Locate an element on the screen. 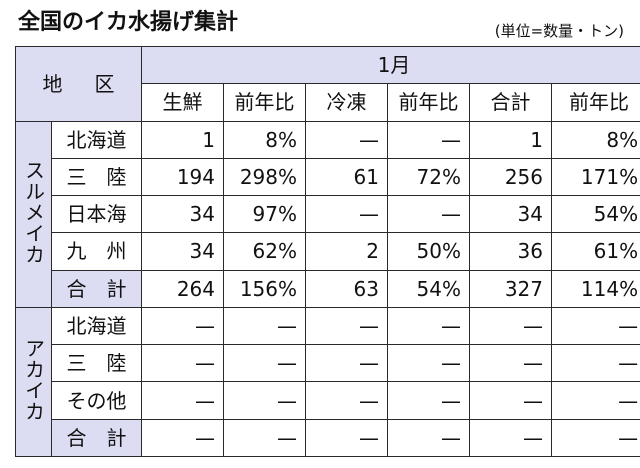 This screenshot has height=468, width=640. table-cell: 61 is located at coordinates (346, 177).